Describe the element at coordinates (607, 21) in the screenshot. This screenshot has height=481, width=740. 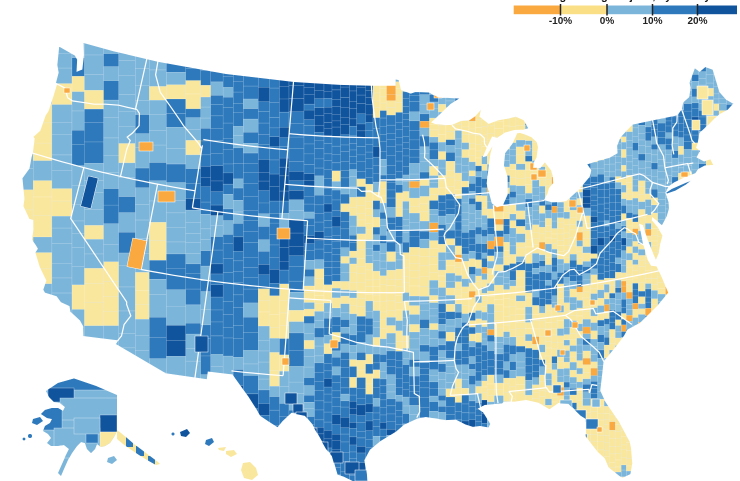
I see `svg-text: 0%` at that location.